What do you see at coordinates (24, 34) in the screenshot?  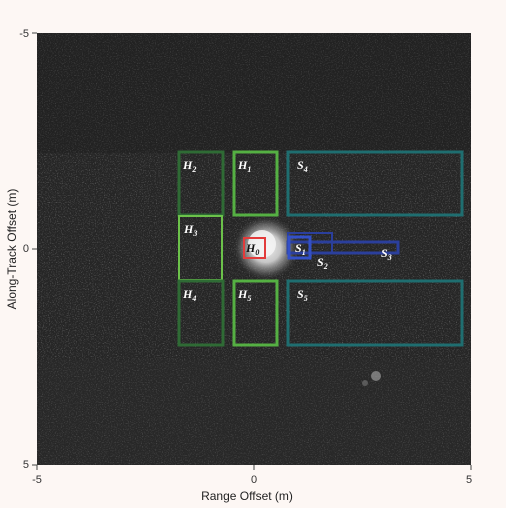 I see `y-tick-label: -5` at bounding box center [24, 34].